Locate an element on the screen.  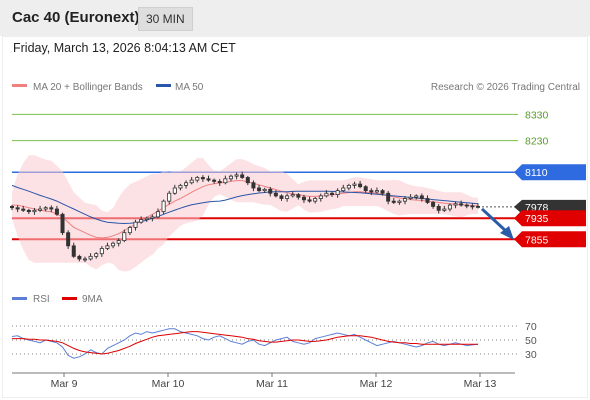
legend-ma20-label: MA 20 + Bollinger Bands is located at coordinates (88, 87).